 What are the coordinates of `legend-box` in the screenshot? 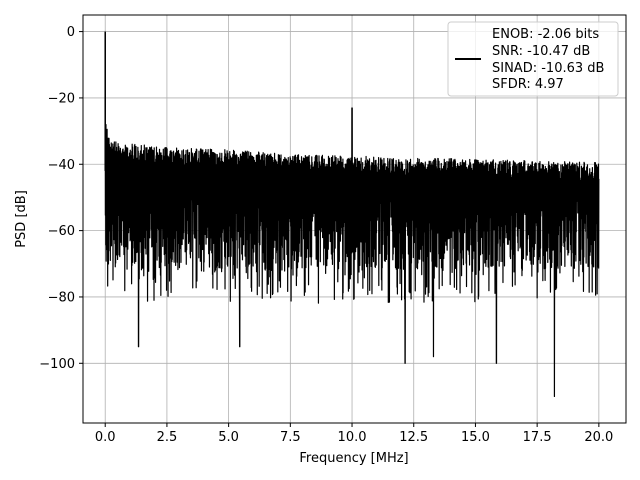 It's located at (533, 59).